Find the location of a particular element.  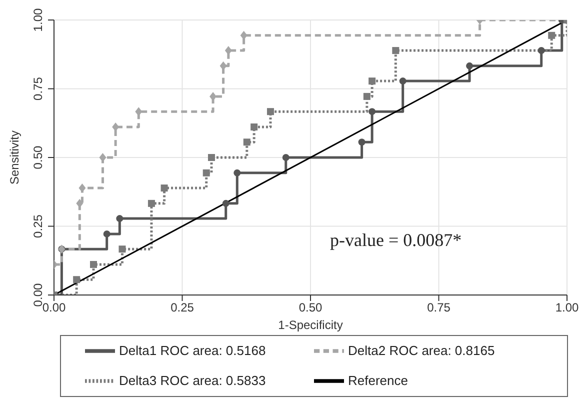

x-tick-label: 1.00 is located at coordinates (567, 307).